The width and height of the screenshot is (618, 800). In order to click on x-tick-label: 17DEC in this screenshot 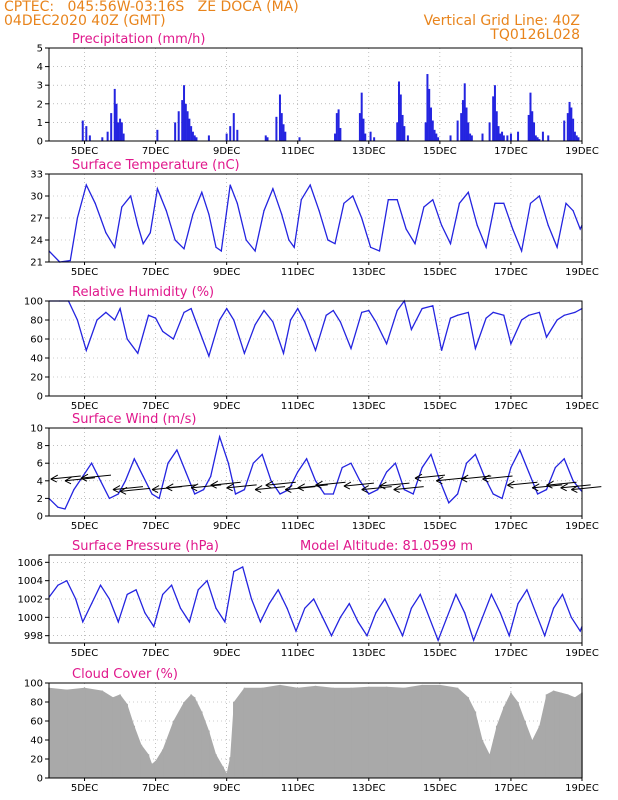, I will do `click(511, 151)`.